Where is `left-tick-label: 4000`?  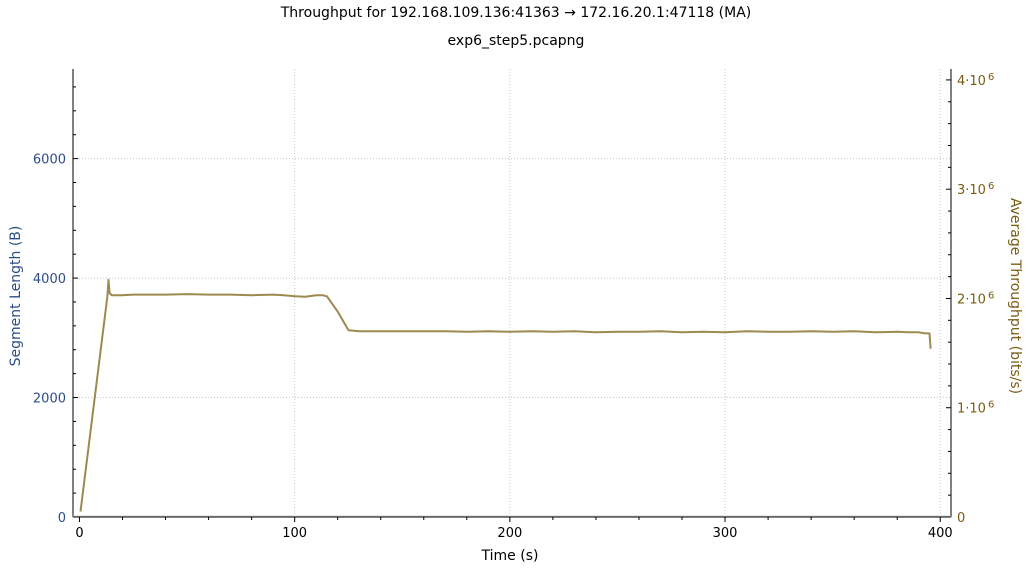
left-tick-label: 4000 is located at coordinates (49, 279).